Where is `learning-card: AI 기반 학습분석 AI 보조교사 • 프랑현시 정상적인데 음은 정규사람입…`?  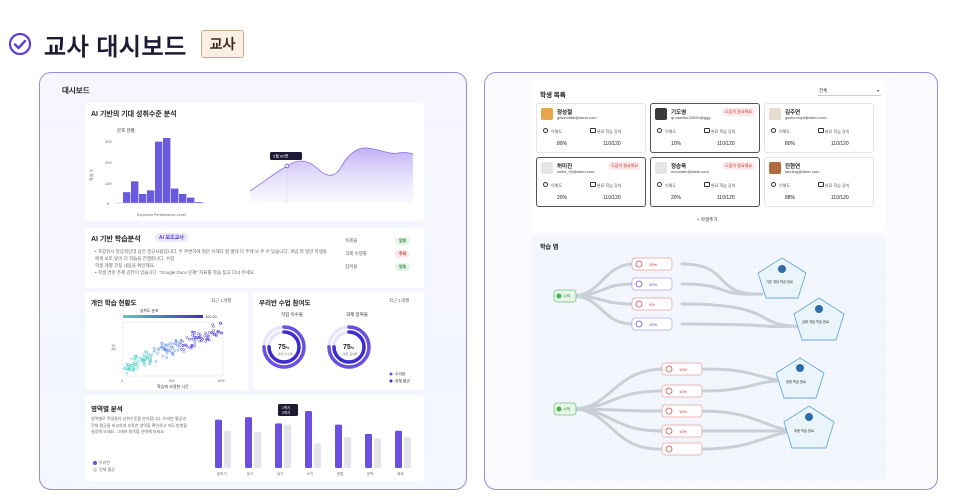 learning-card: AI 기반 학습분석 AI 보조교사 • 프랑현시 정상적인데 음은 정규사람입… is located at coordinates (254, 258).